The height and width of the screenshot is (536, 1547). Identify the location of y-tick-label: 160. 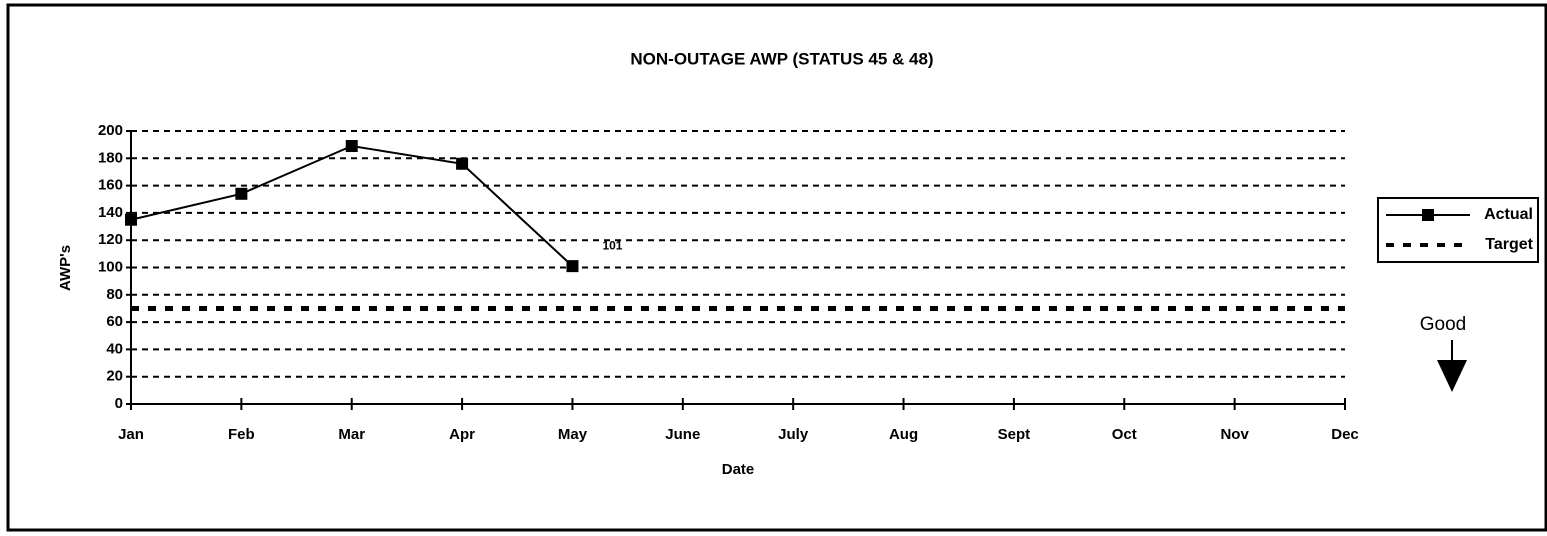
(110, 185).